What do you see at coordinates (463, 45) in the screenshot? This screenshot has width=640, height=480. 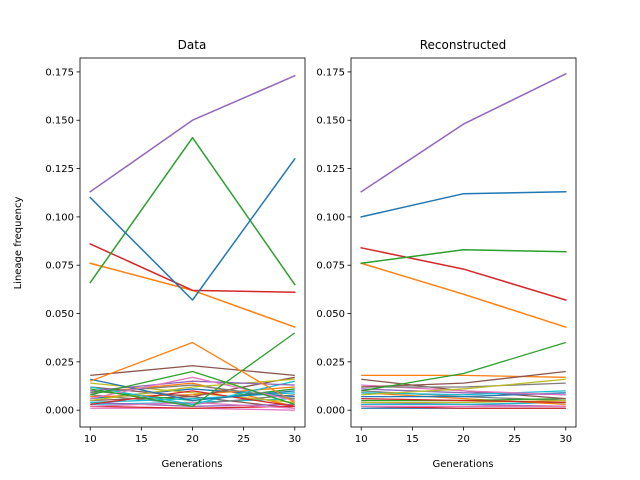 I see `panel-title-reconstructed: Reconstructed` at bounding box center [463, 45].